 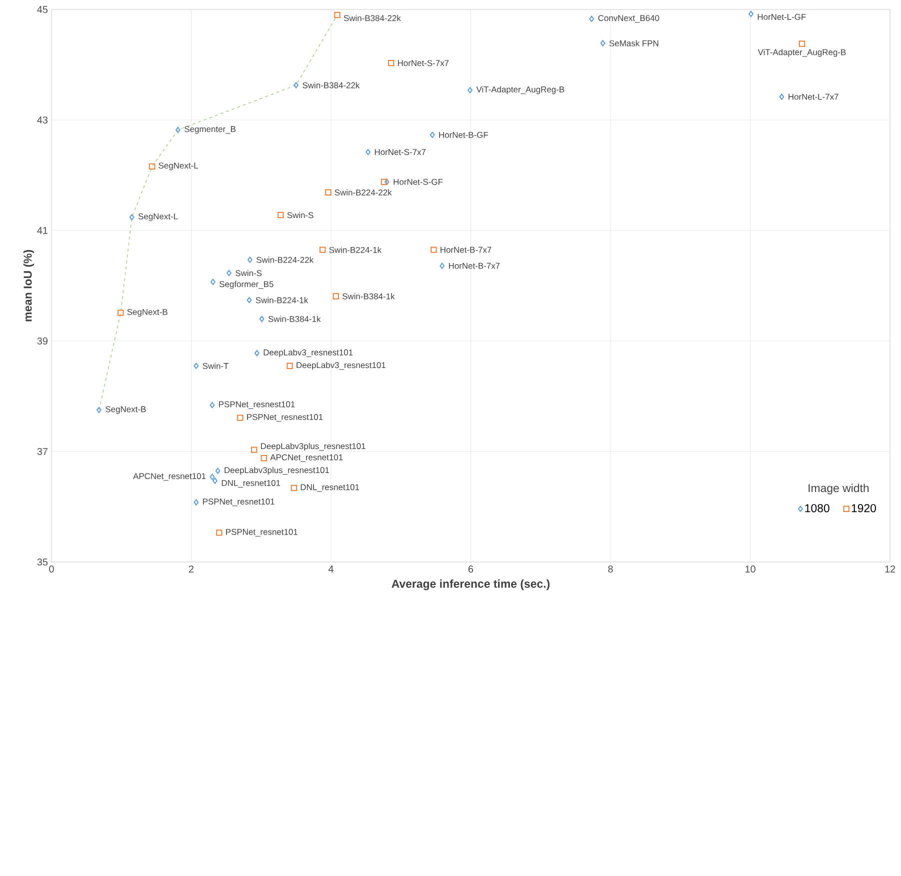 What do you see at coordinates (191, 569) in the screenshot?
I see `x-tick-label: 2` at bounding box center [191, 569].